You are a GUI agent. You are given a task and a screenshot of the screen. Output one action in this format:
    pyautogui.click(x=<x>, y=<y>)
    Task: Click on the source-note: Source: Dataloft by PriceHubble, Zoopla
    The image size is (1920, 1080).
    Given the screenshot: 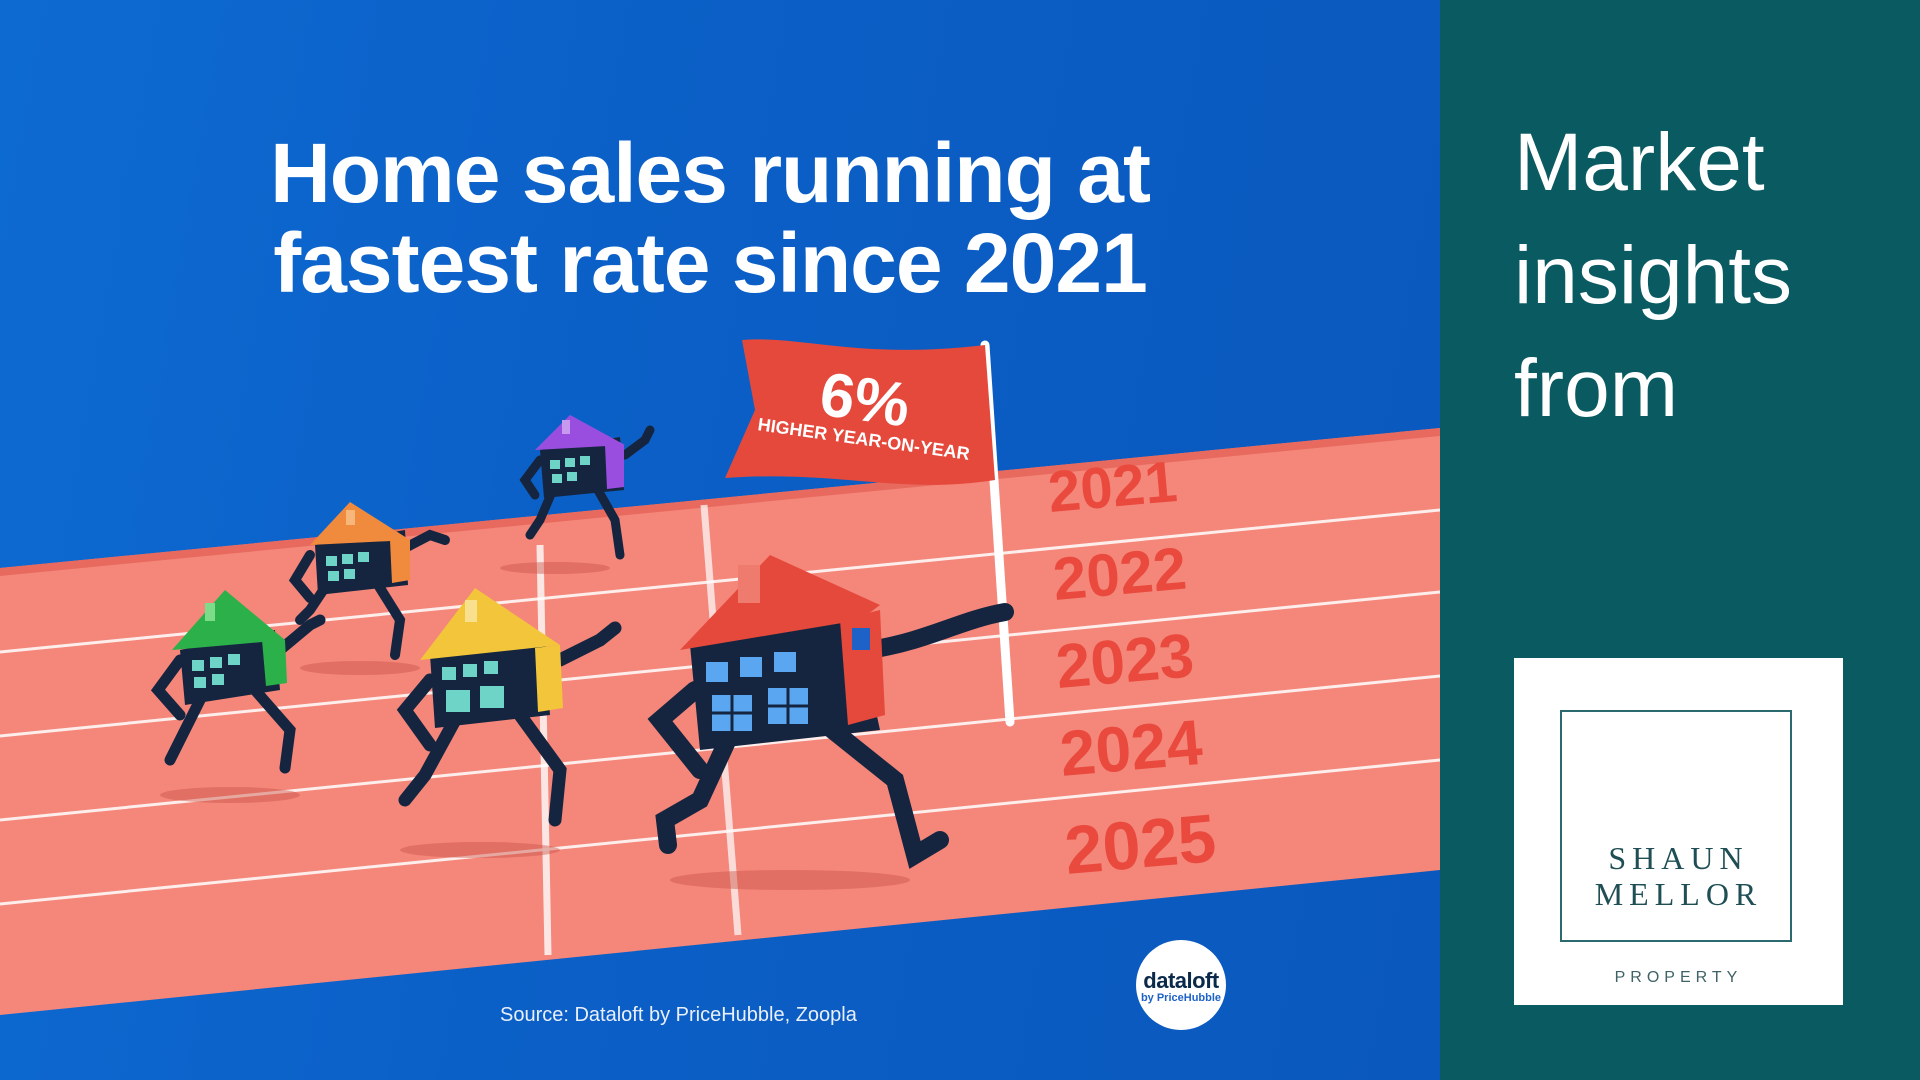 What is the action you would take?
    pyautogui.click(x=678, y=1015)
    